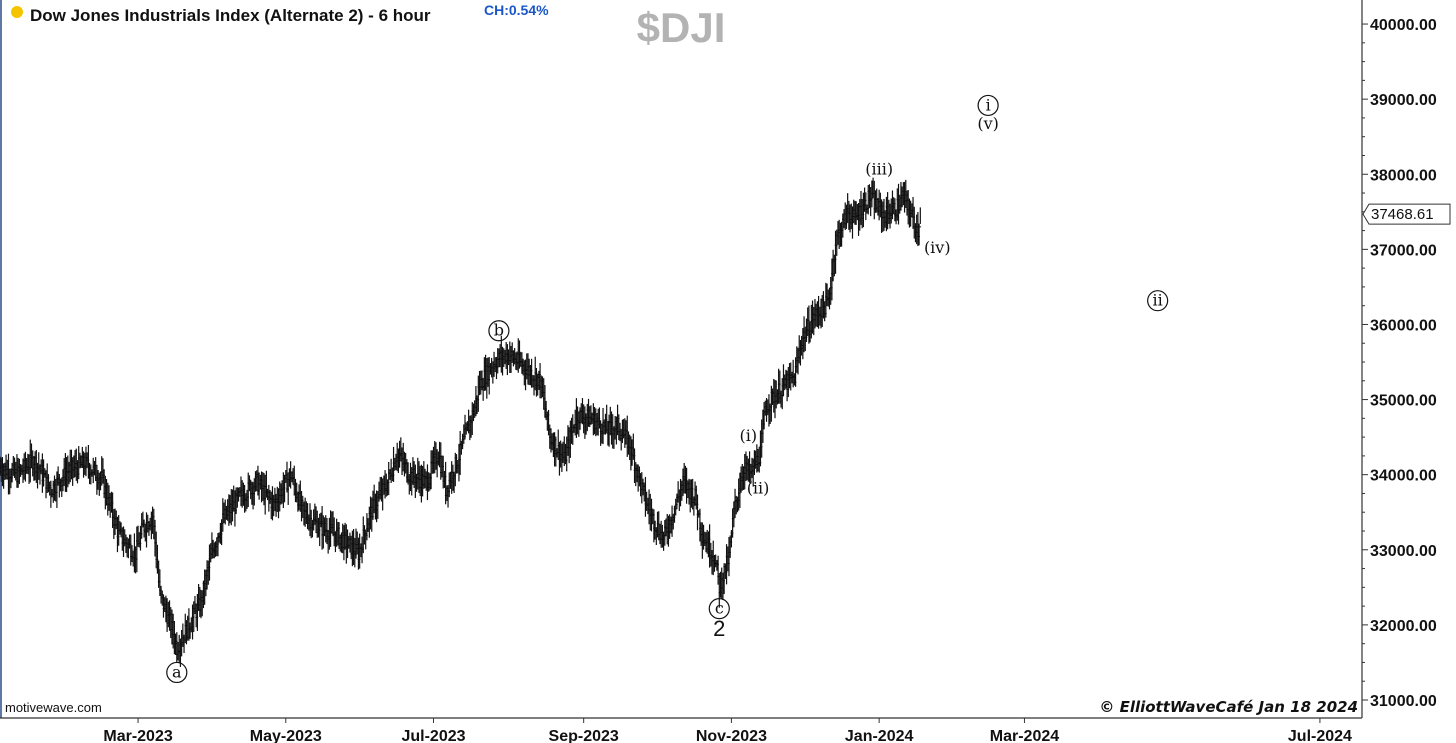  What do you see at coordinates (681, 27) in the screenshot?
I see `symbol-watermark: $DJI` at bounding box center [681, 27].